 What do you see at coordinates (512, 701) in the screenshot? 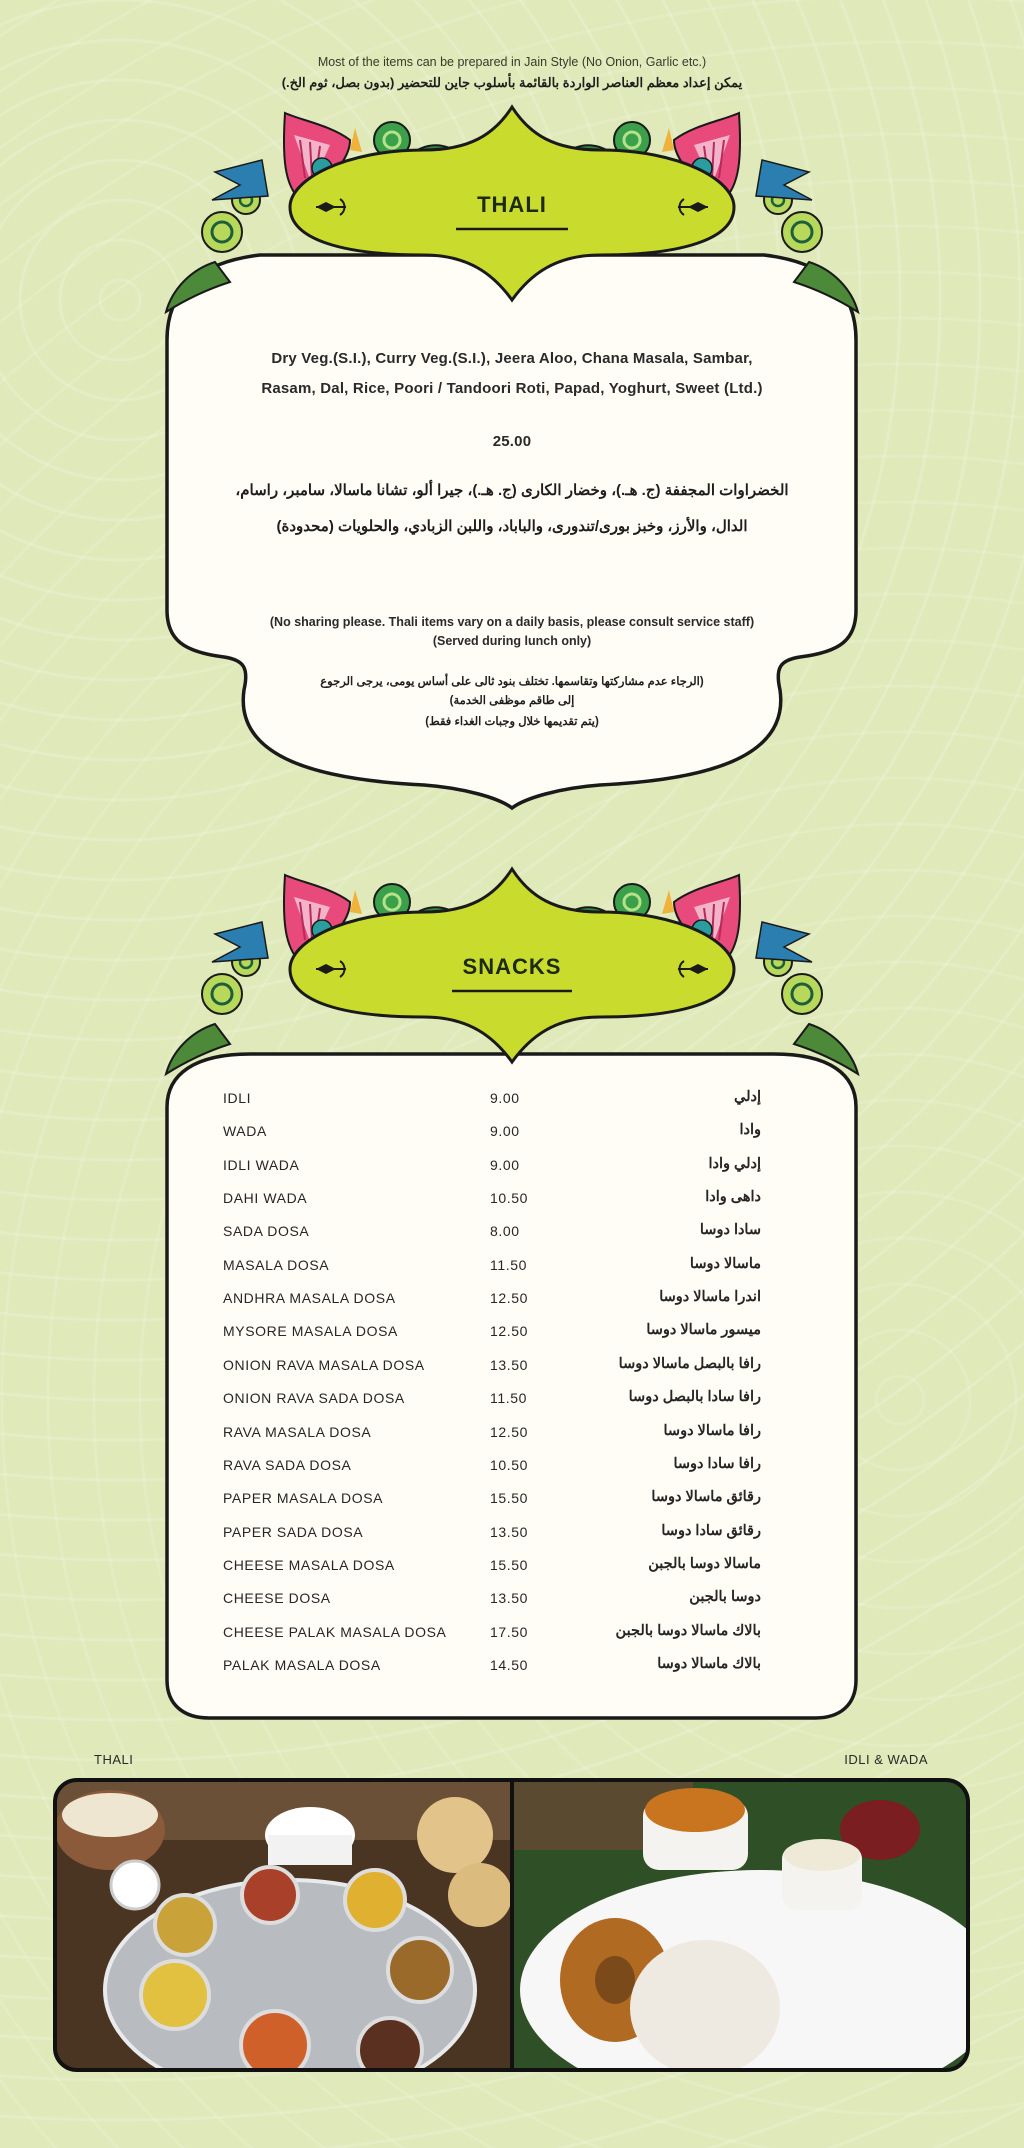
I see `thali-note-arabic: إلى طاقم موظفى الخدمة)` at bounding box center [512, 701].